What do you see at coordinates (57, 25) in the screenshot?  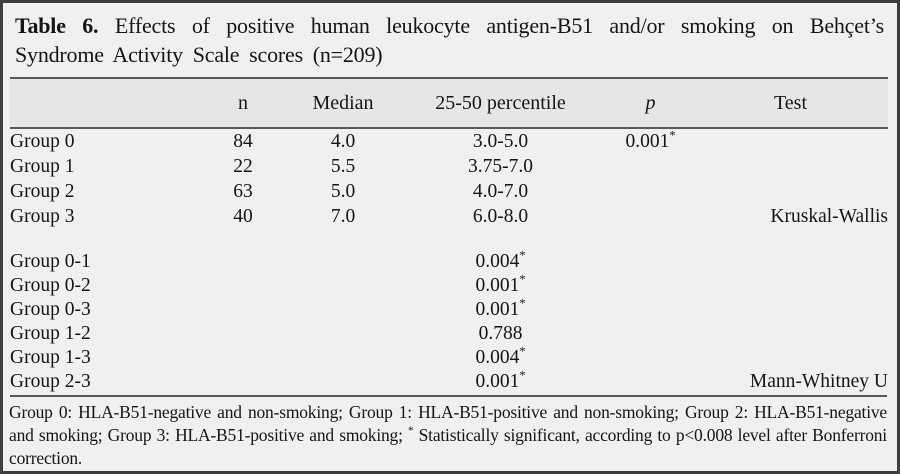 I see `table-caption-label: Table 6.` at bounding box center [57, 25].